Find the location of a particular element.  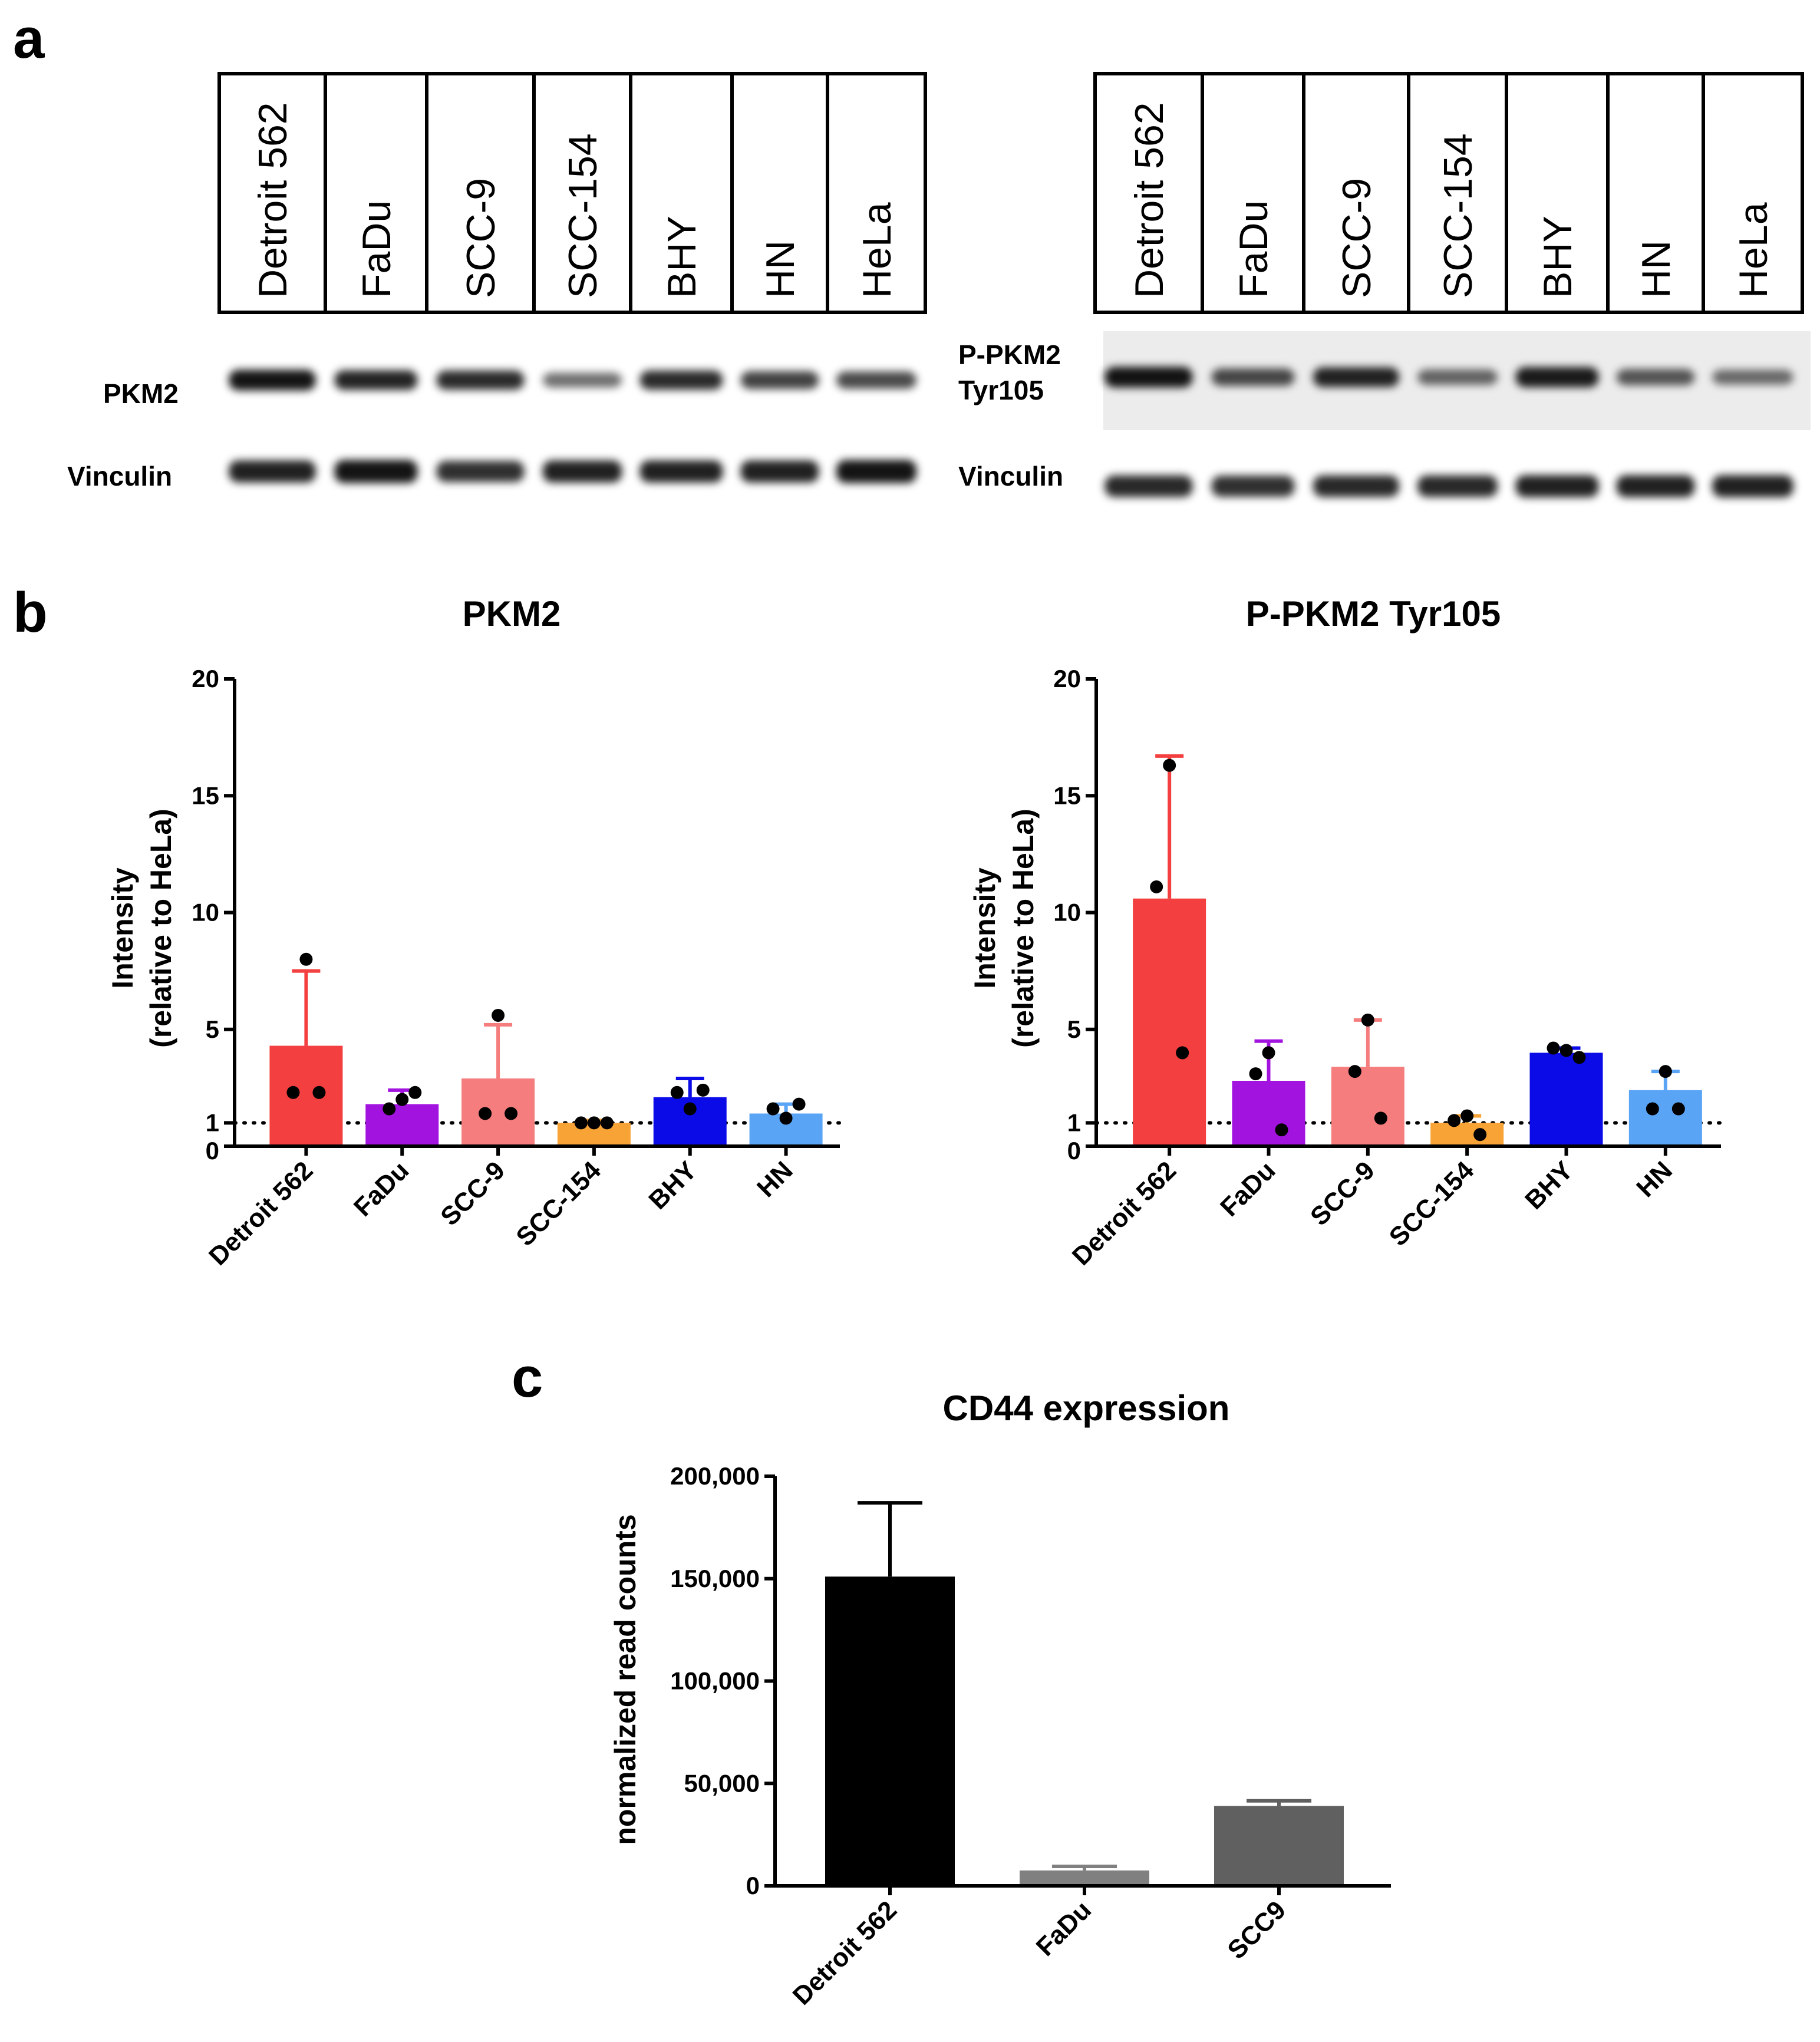

blot-left-vinculin-row is located at coordinates (573, 471).